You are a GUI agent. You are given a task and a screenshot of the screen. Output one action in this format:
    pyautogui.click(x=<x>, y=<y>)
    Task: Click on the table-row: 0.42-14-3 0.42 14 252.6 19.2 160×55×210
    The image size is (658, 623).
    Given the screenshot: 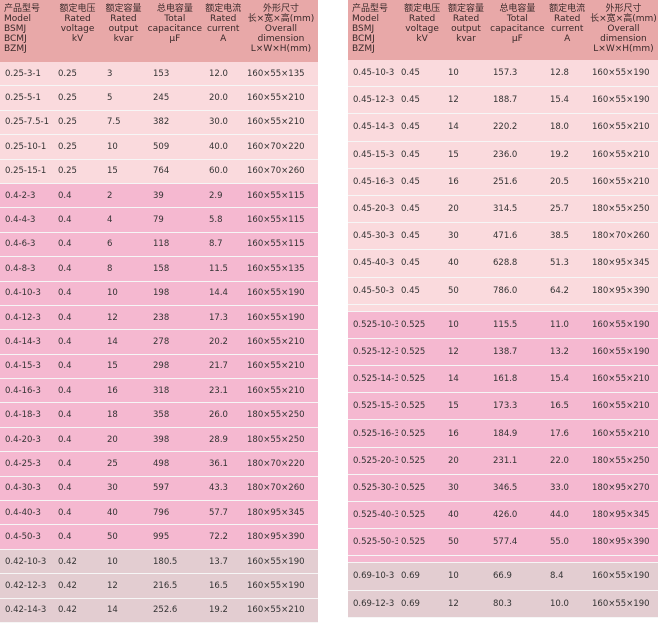 What is the action you would take?
    pyautogui.click(x=159, y=610)
    